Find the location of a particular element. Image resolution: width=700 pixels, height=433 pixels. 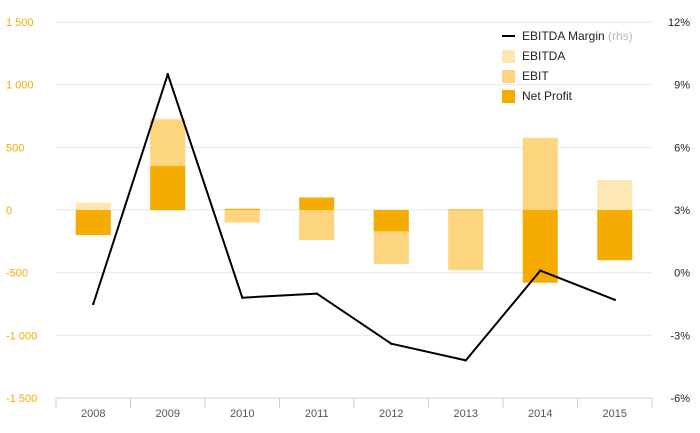

legend-label: EBITDA Margin (rhs) is located at coordinates (577, 36).